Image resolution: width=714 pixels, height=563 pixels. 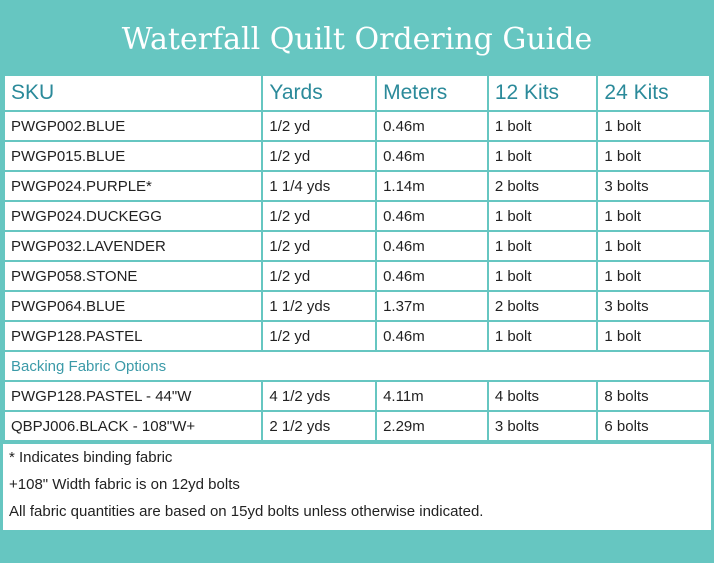 What do you see at coordinates (319, 306) in the screenshot?
I see `table-cell: 1 1/2 yds` at bounding box center [319, 306].